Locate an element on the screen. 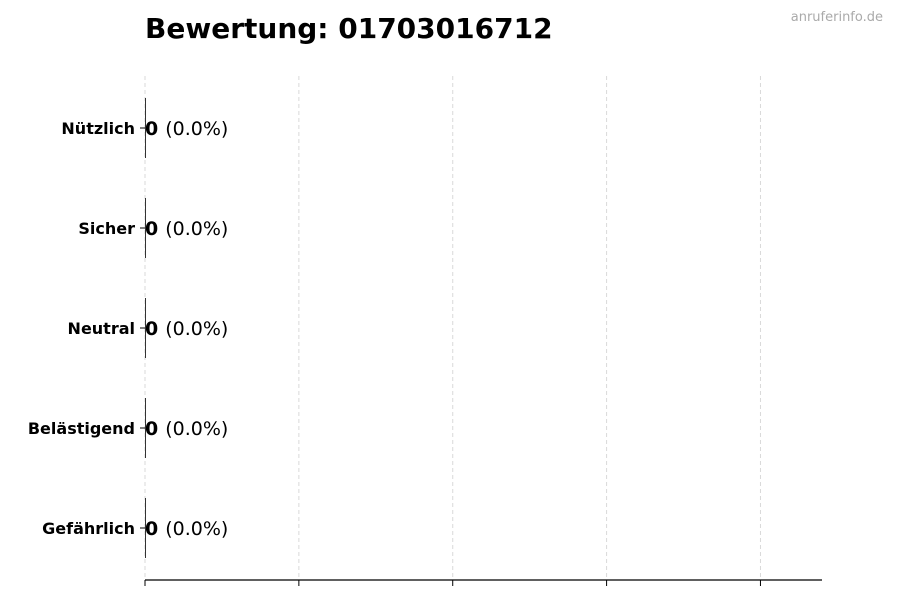  category-label: Nützlich is located at coordinates (98, 128).